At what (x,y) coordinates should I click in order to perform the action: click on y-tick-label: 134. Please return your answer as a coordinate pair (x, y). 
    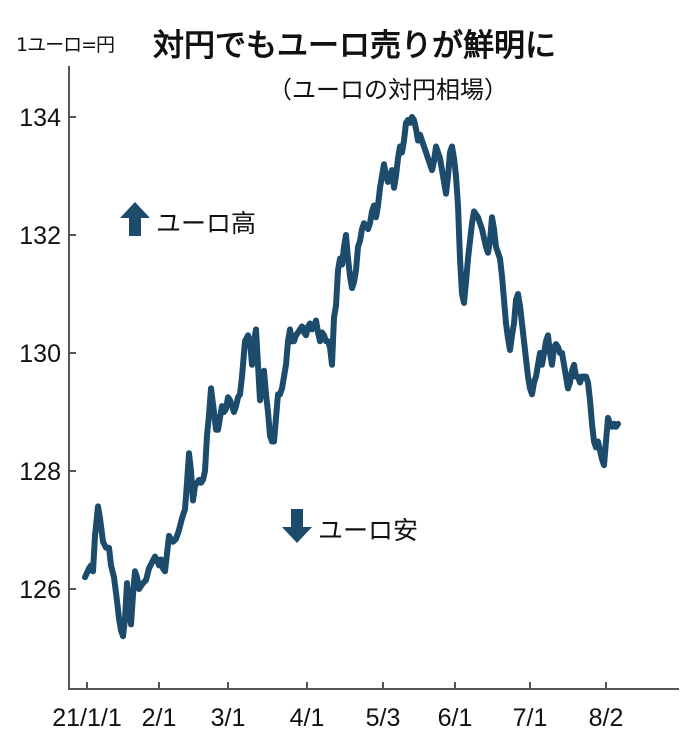
    Looking at the image, I should click on (40, 118).